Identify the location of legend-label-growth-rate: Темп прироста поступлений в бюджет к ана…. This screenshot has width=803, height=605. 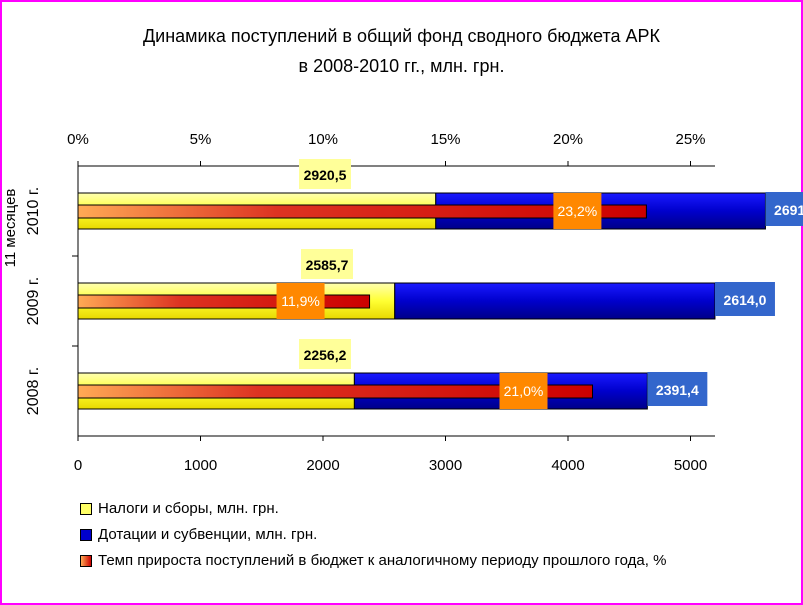
(382, 560).